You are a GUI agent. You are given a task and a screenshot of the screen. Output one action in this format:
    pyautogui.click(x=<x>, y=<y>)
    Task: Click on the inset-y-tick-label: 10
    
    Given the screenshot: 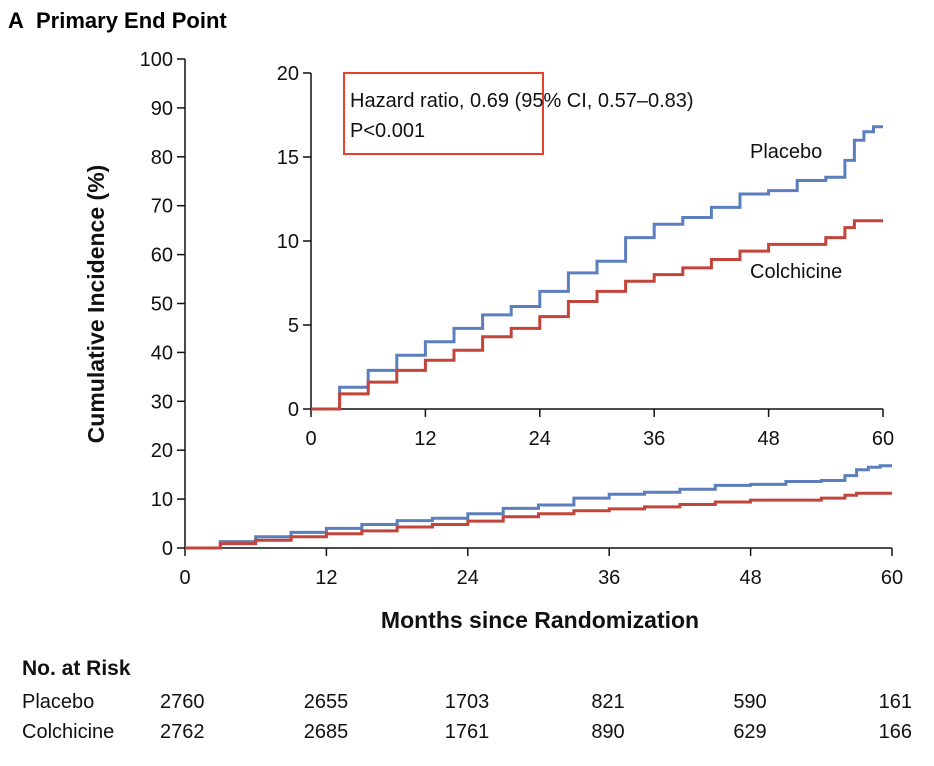 What is the action you would take?
    pyautogui.click(x=288, y=242)
    